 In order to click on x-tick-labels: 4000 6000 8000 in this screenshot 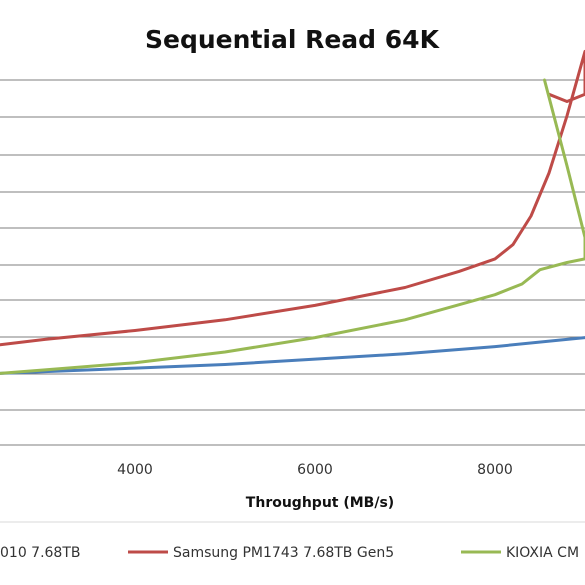, I will do `click(315, 470)`.